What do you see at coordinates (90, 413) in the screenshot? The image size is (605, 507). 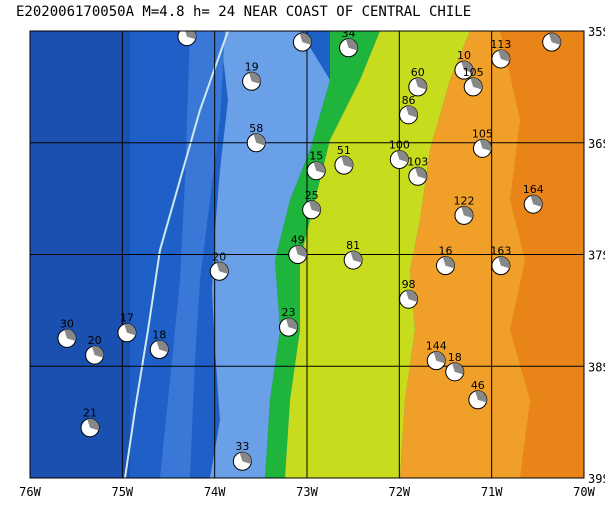 I see `depth-label: 21` at bounding box center [90, 413].